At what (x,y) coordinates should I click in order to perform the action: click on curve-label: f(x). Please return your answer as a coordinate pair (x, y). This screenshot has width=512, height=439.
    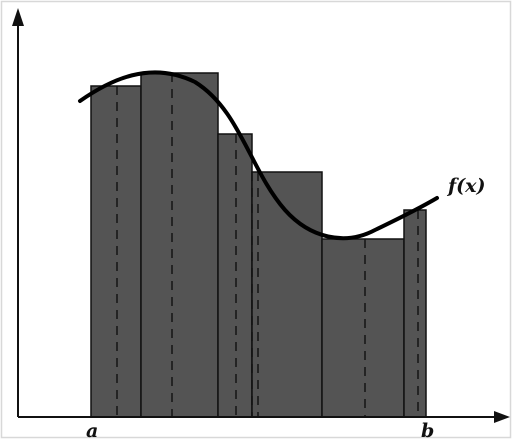
    Looking at the image, I should click on (465, 186).